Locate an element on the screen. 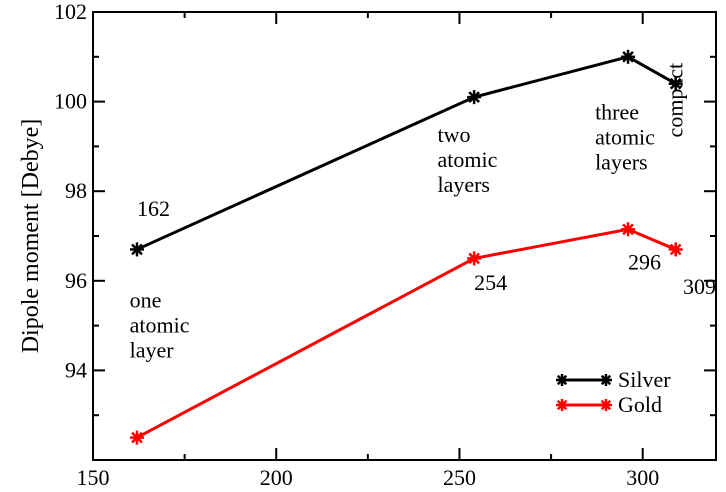  annotation-line: one is located at coordinates (146, 300).